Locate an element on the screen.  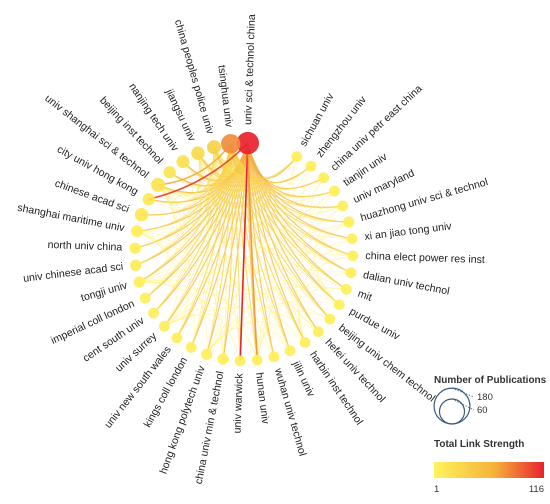
node-jiangsu-univ is located at coordinates (198, 153).